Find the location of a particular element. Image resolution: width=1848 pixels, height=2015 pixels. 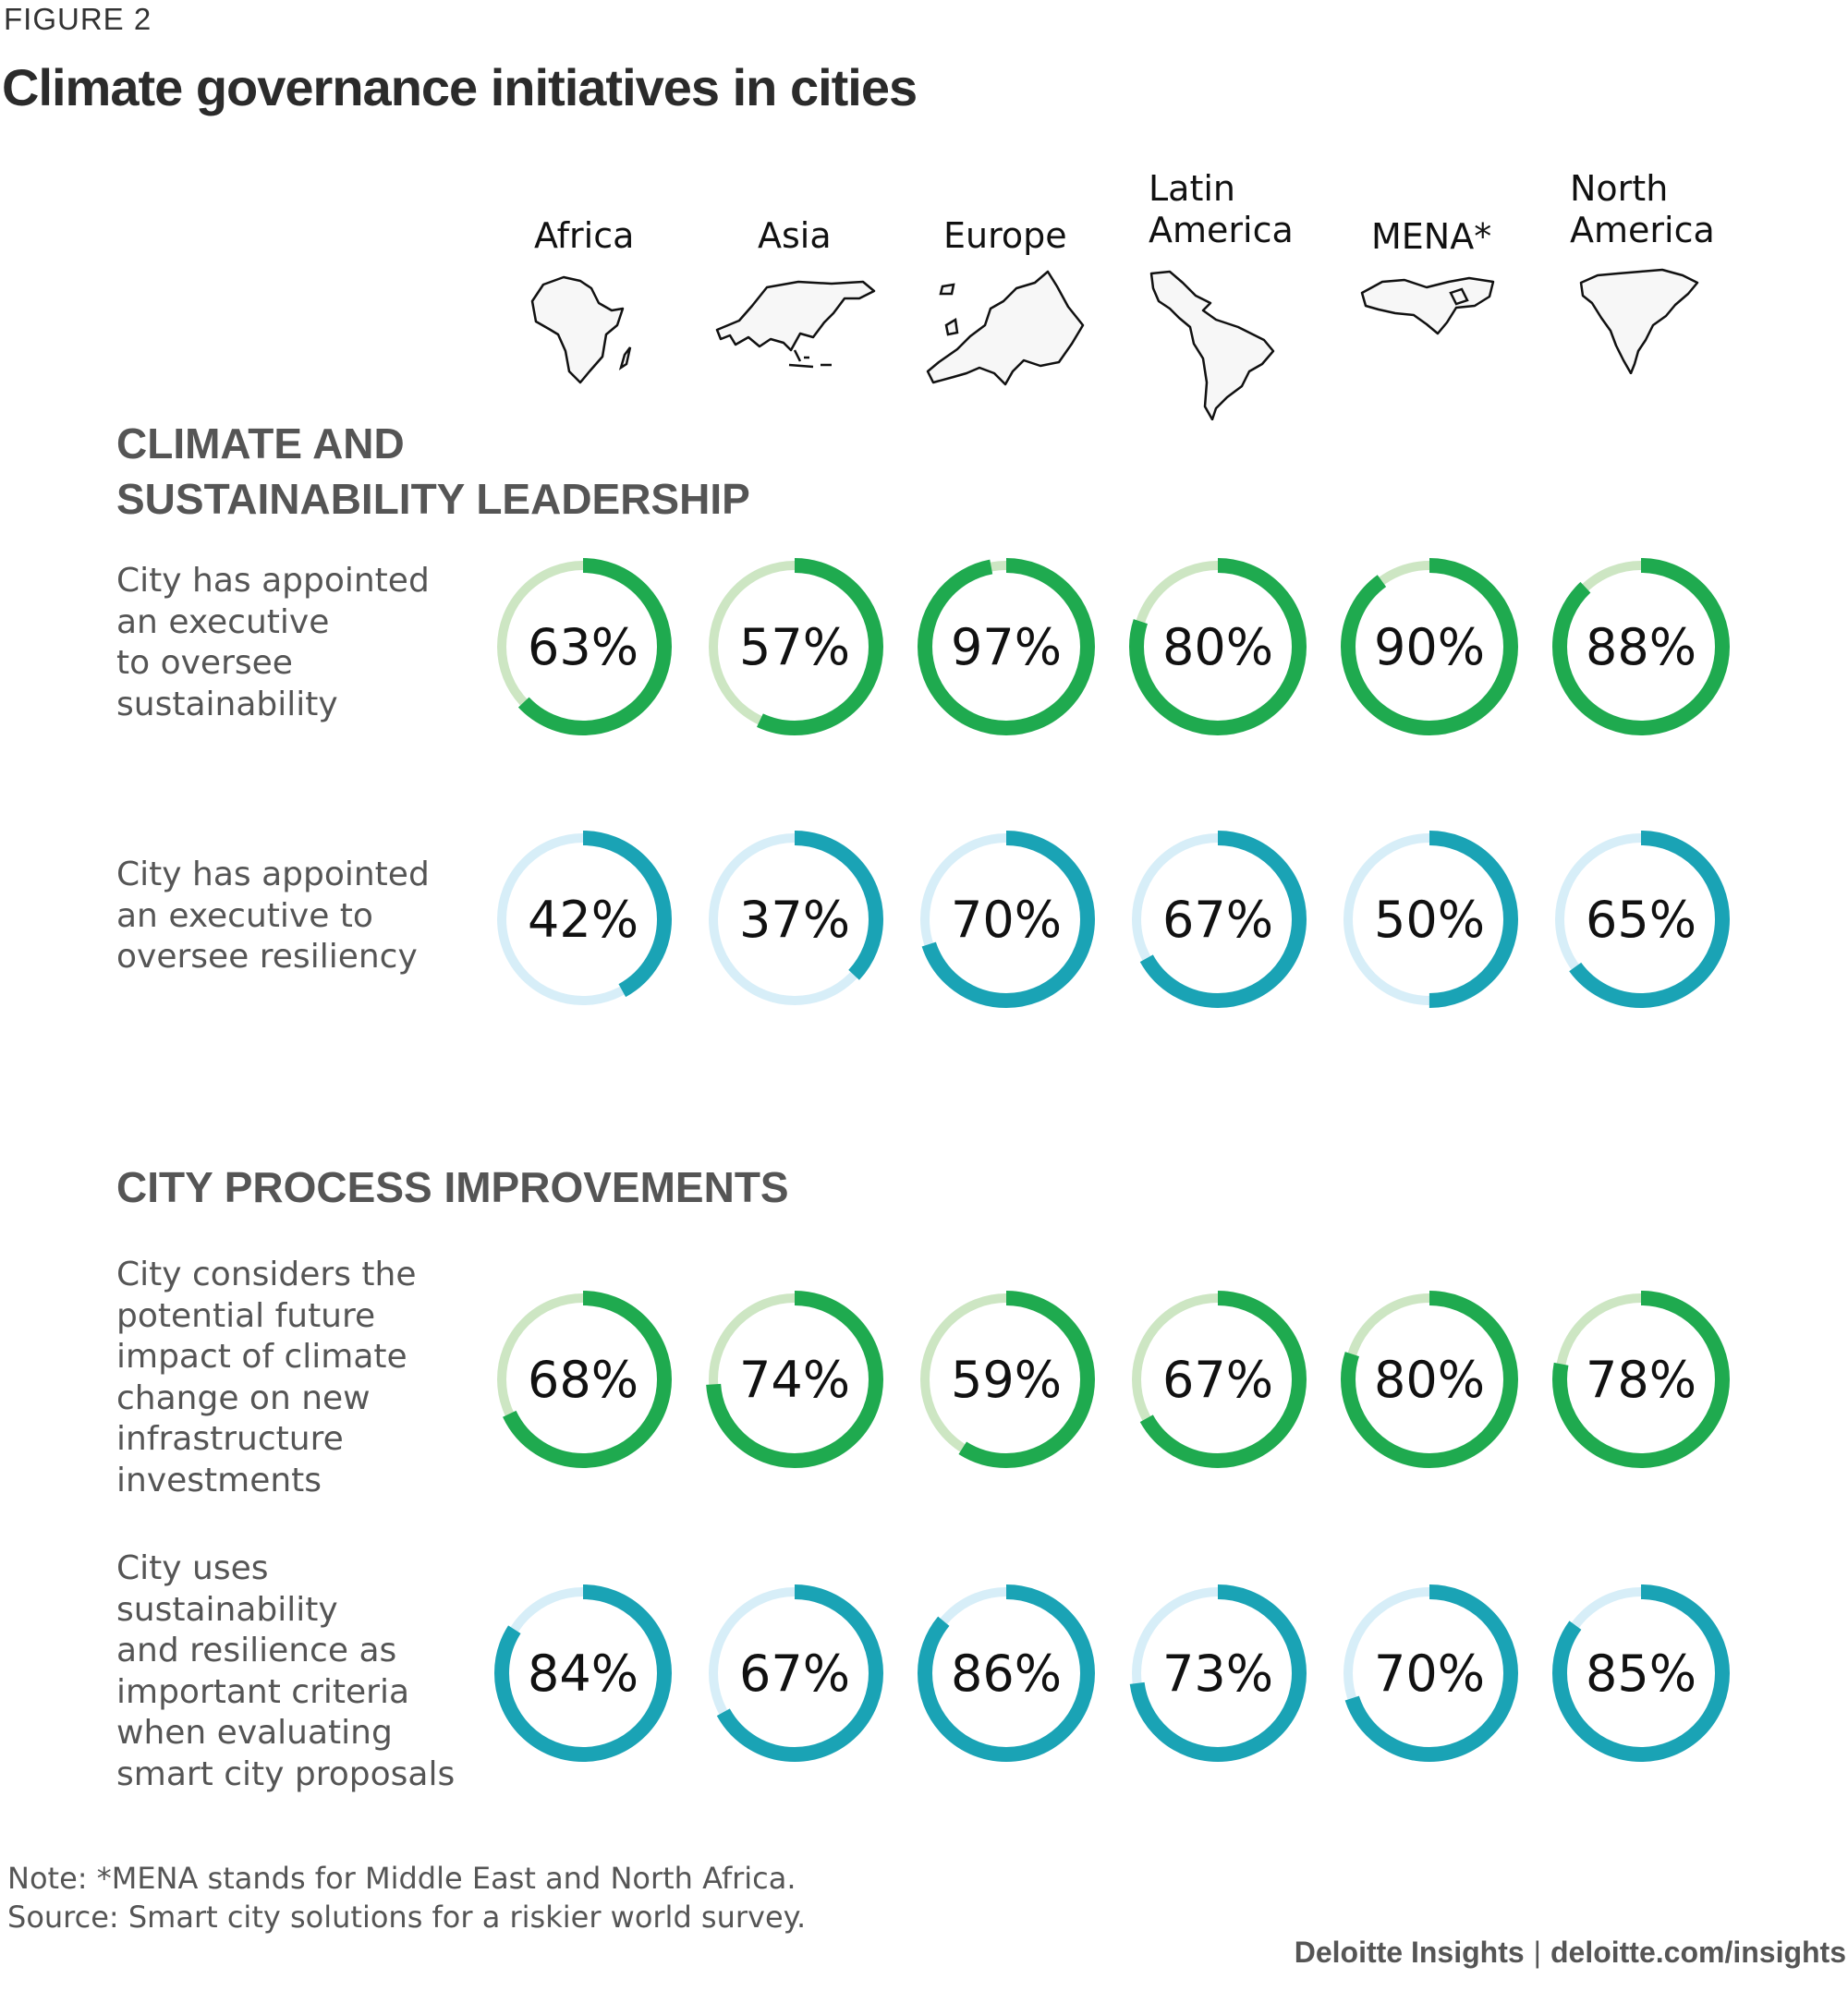

section-title-line: CLIMATE AND is located at coordinates (260, 443).